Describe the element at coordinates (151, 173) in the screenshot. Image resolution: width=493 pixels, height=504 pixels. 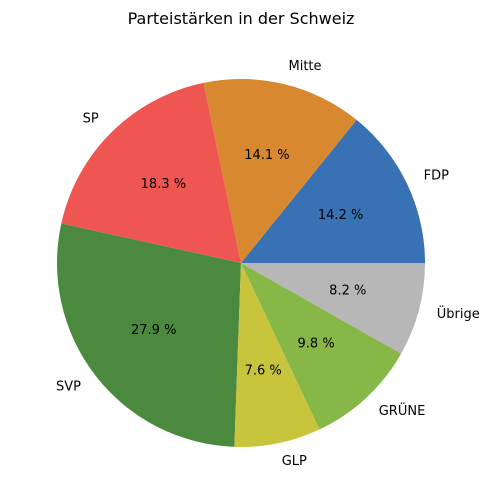
I see `slice-sp` at that location.